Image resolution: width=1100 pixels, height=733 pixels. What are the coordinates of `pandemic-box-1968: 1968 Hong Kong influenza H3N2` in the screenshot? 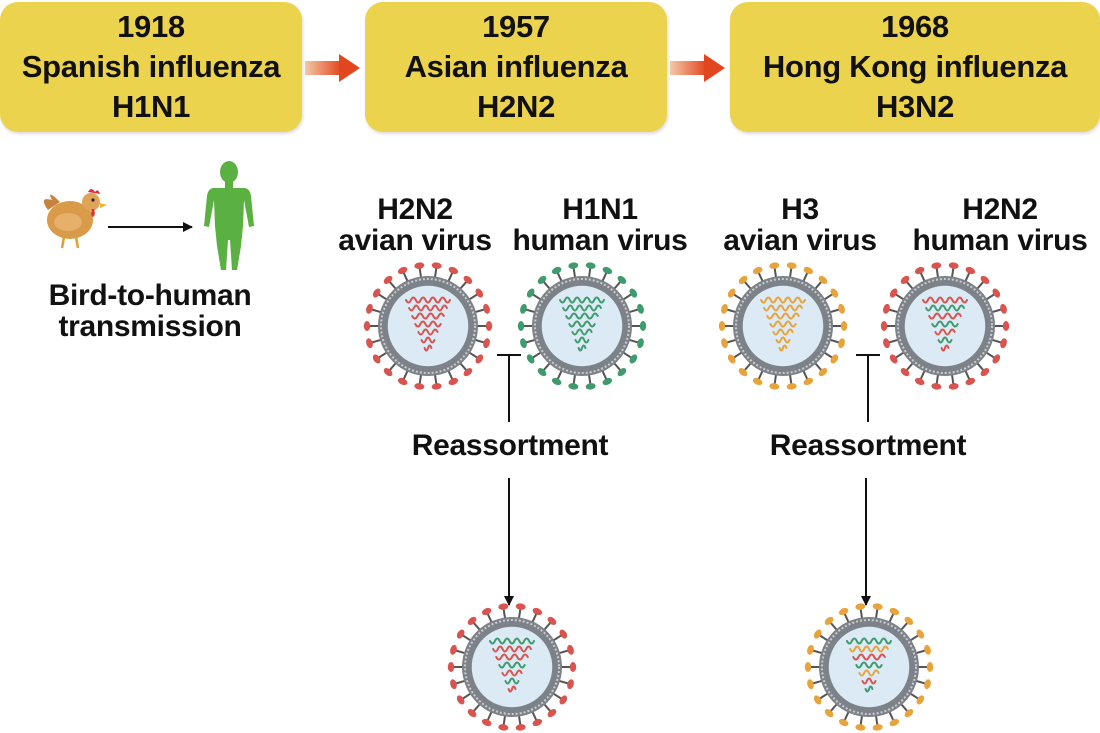 It's located at (915, 67).